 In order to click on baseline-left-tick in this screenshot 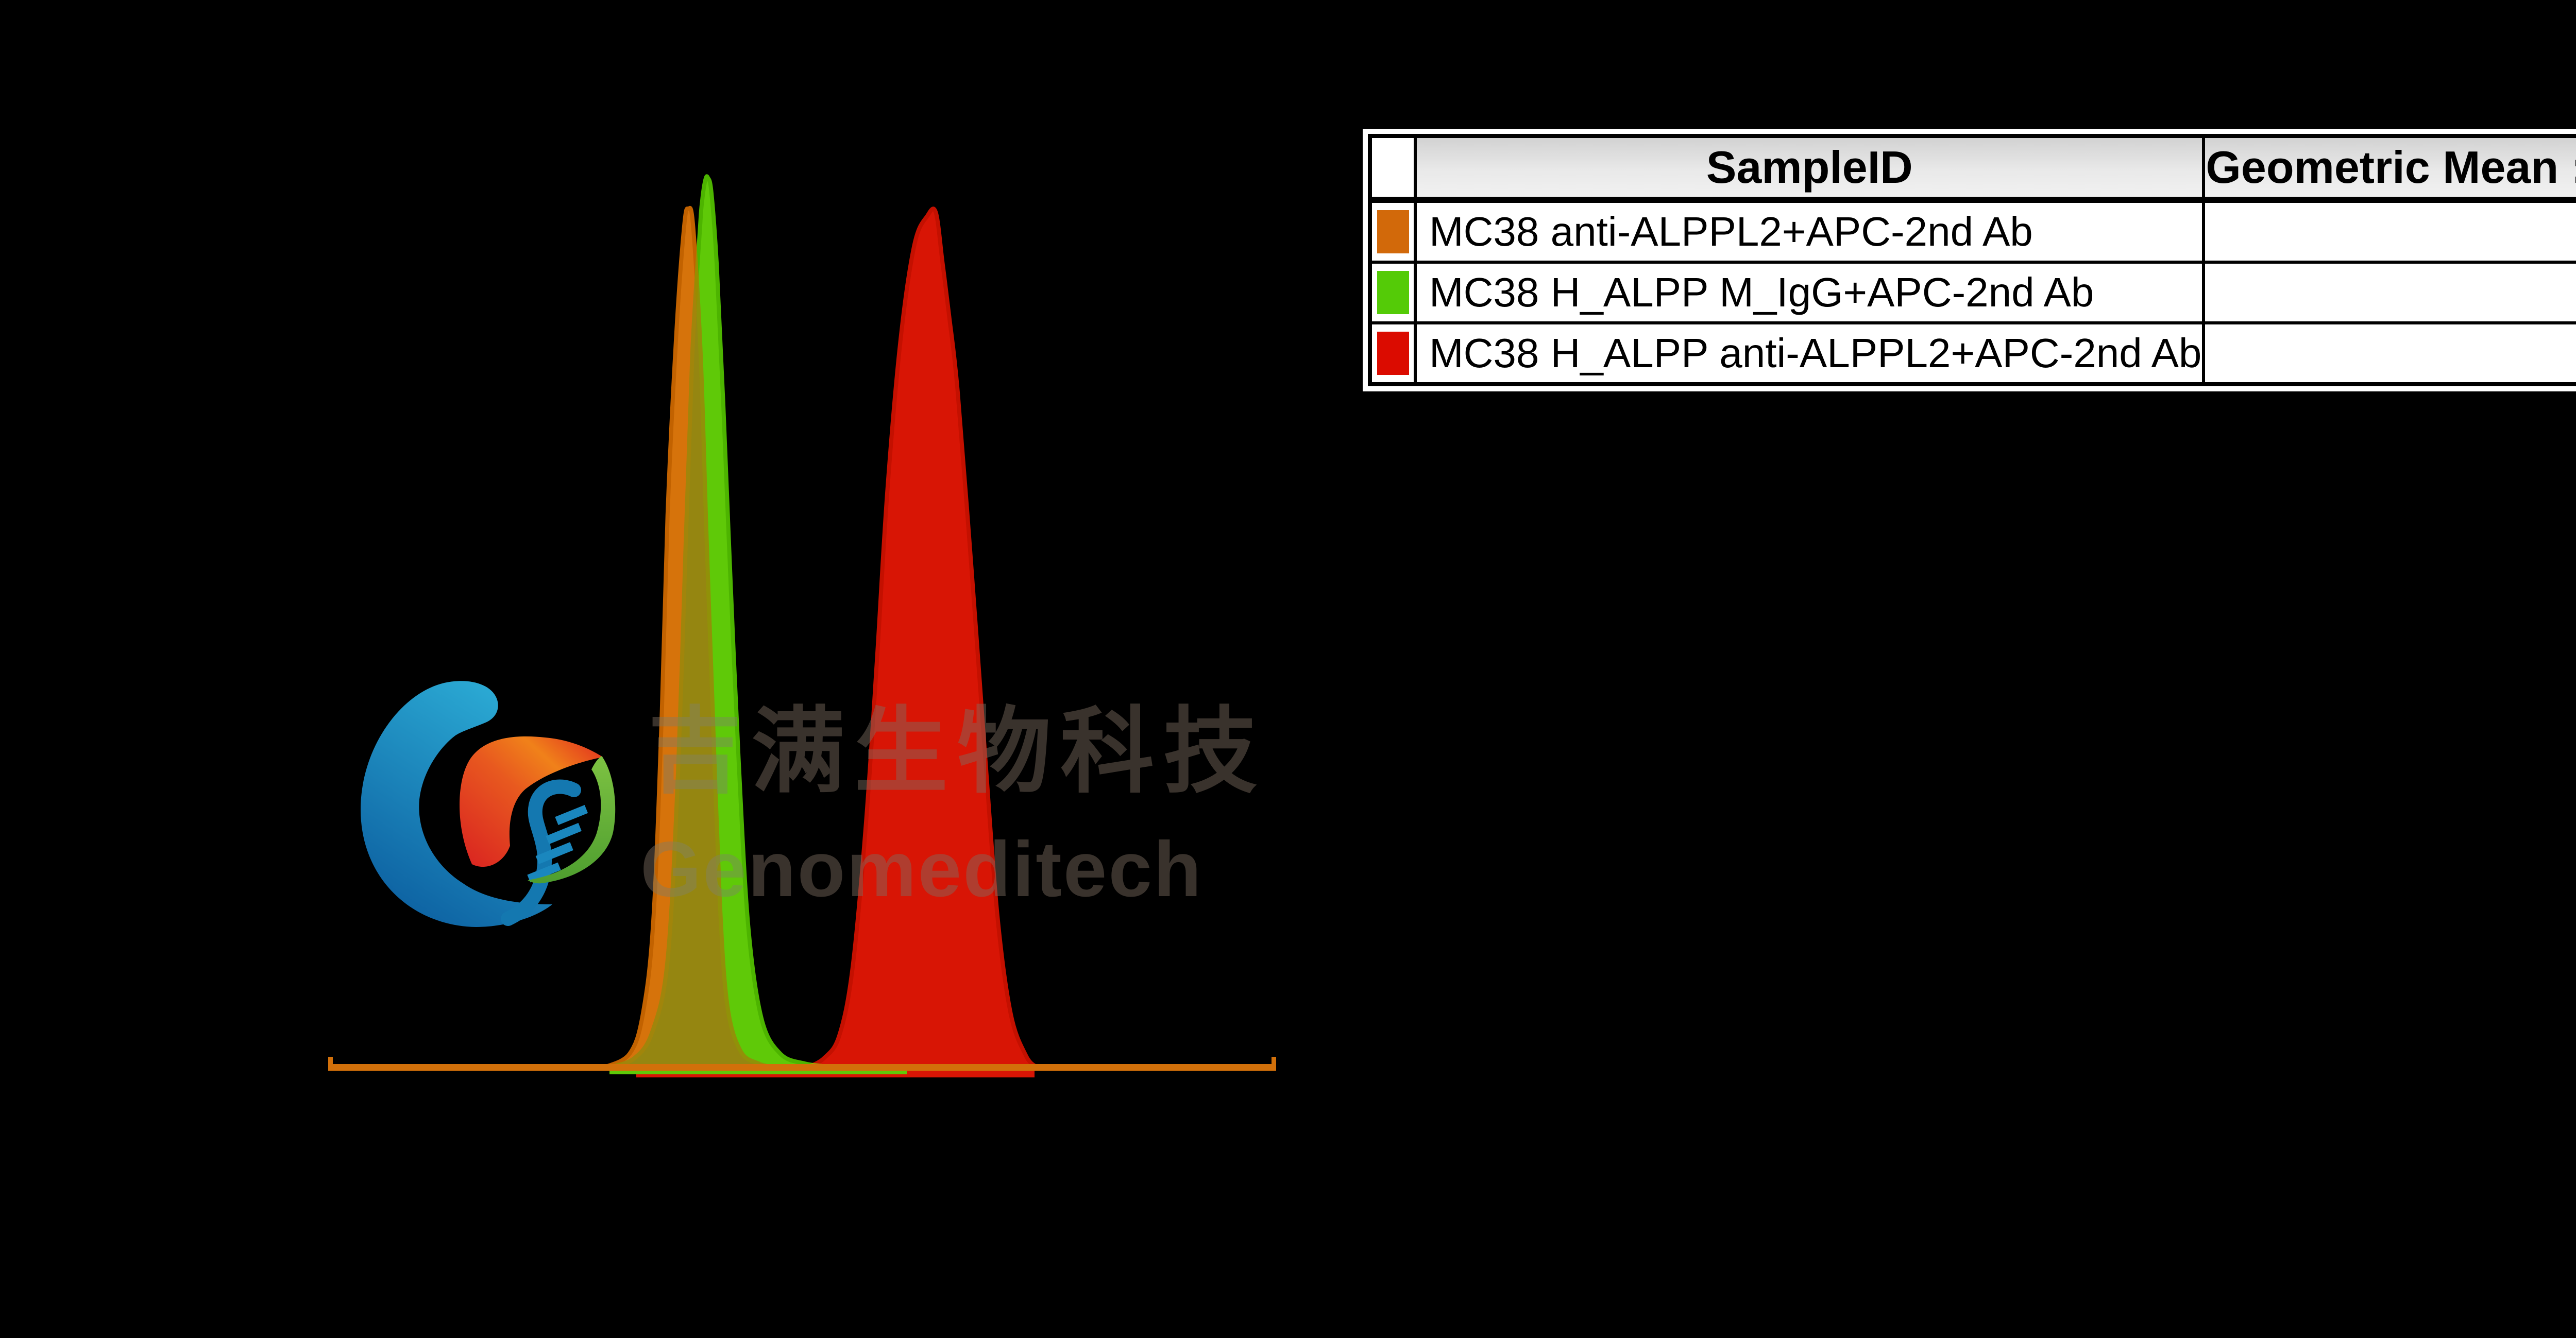, I will do `click(331, 1061)`.